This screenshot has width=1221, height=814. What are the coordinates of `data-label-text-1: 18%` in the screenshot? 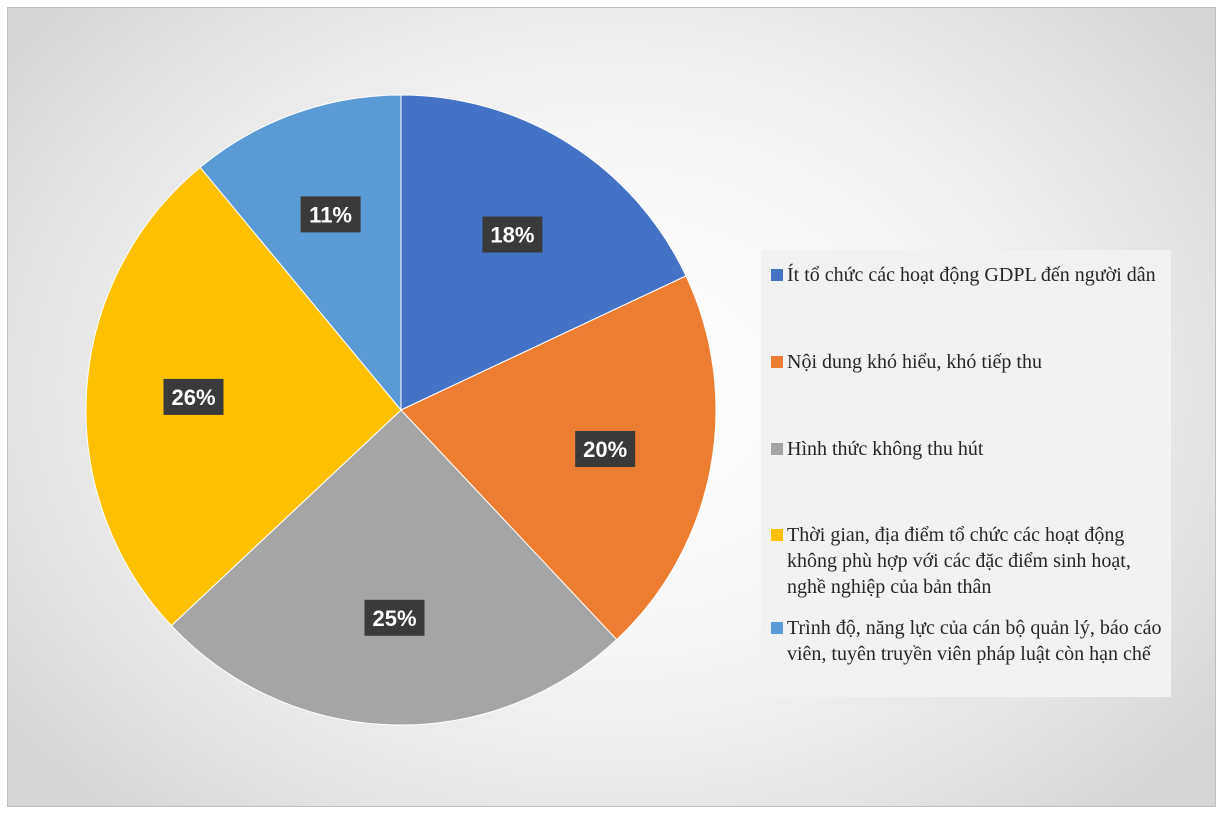 It's located at (512, 235).